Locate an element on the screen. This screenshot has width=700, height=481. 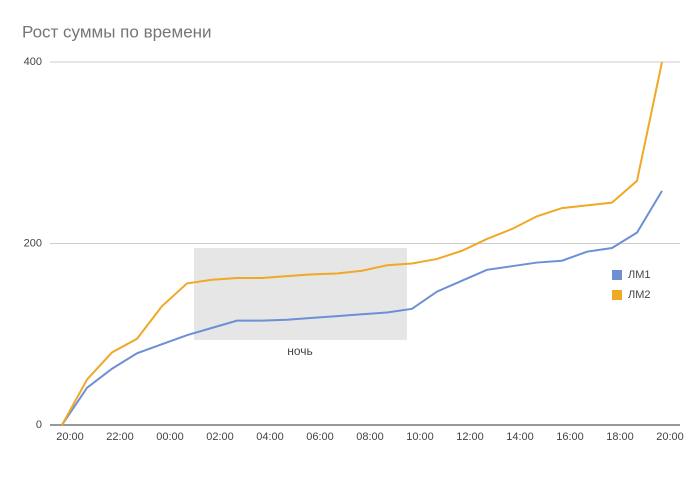
y-tick-label: 0 is located at coordinates (39, 425).